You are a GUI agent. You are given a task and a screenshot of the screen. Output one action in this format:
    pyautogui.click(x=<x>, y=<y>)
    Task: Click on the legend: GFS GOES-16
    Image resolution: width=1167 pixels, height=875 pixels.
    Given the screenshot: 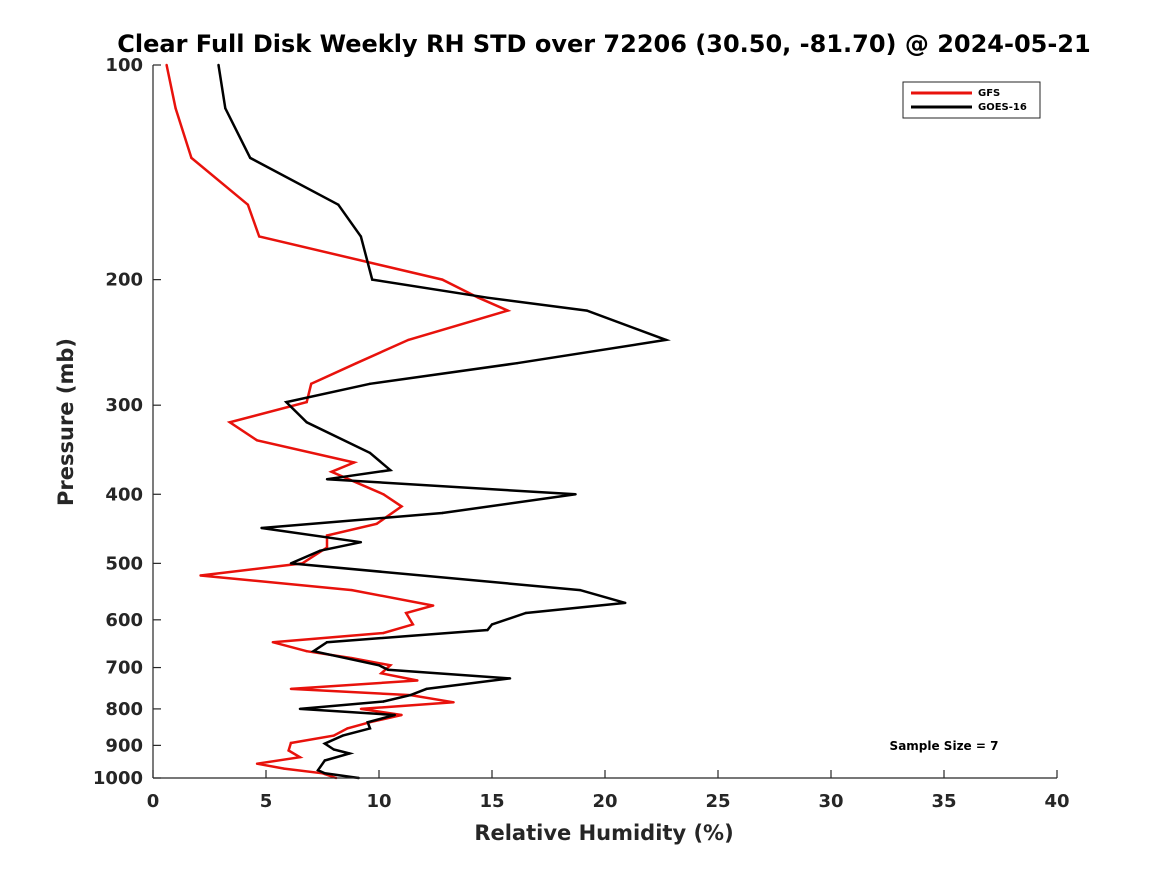 What is the action you would take?
    pyautogui.click(x=971, y=100)
    